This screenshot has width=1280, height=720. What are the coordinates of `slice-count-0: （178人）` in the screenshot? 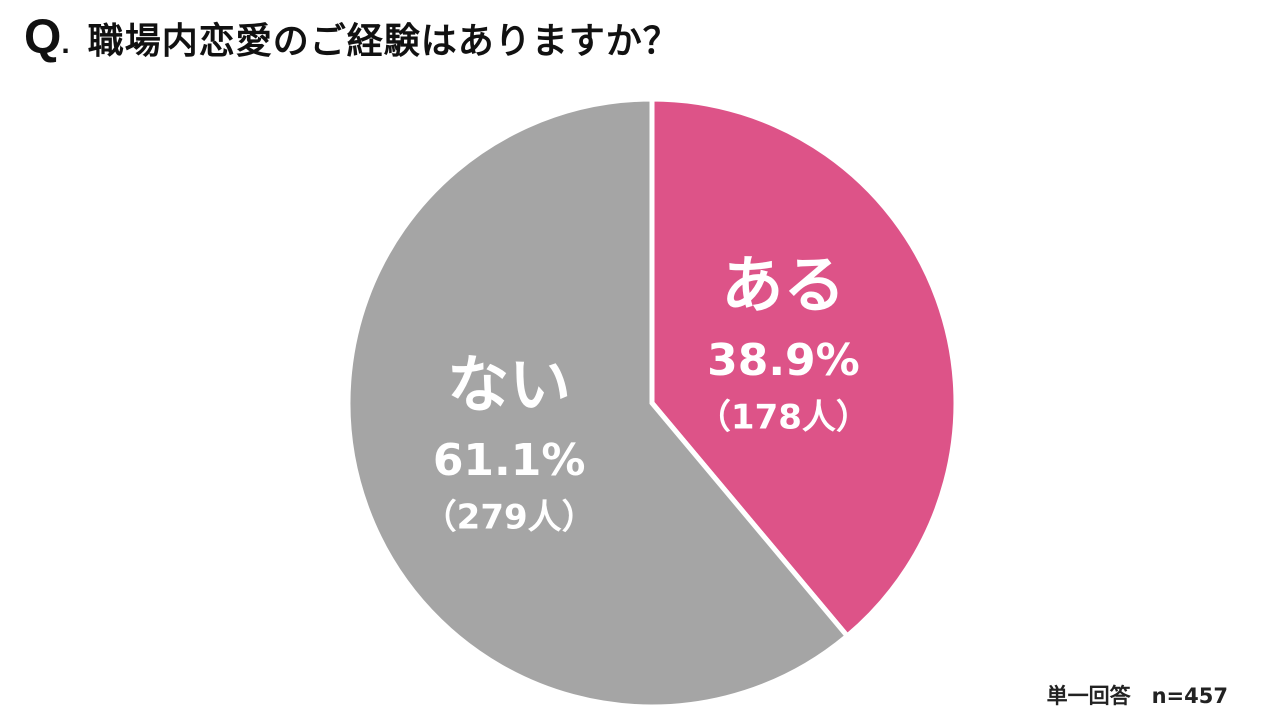 It's located at (783, 418).